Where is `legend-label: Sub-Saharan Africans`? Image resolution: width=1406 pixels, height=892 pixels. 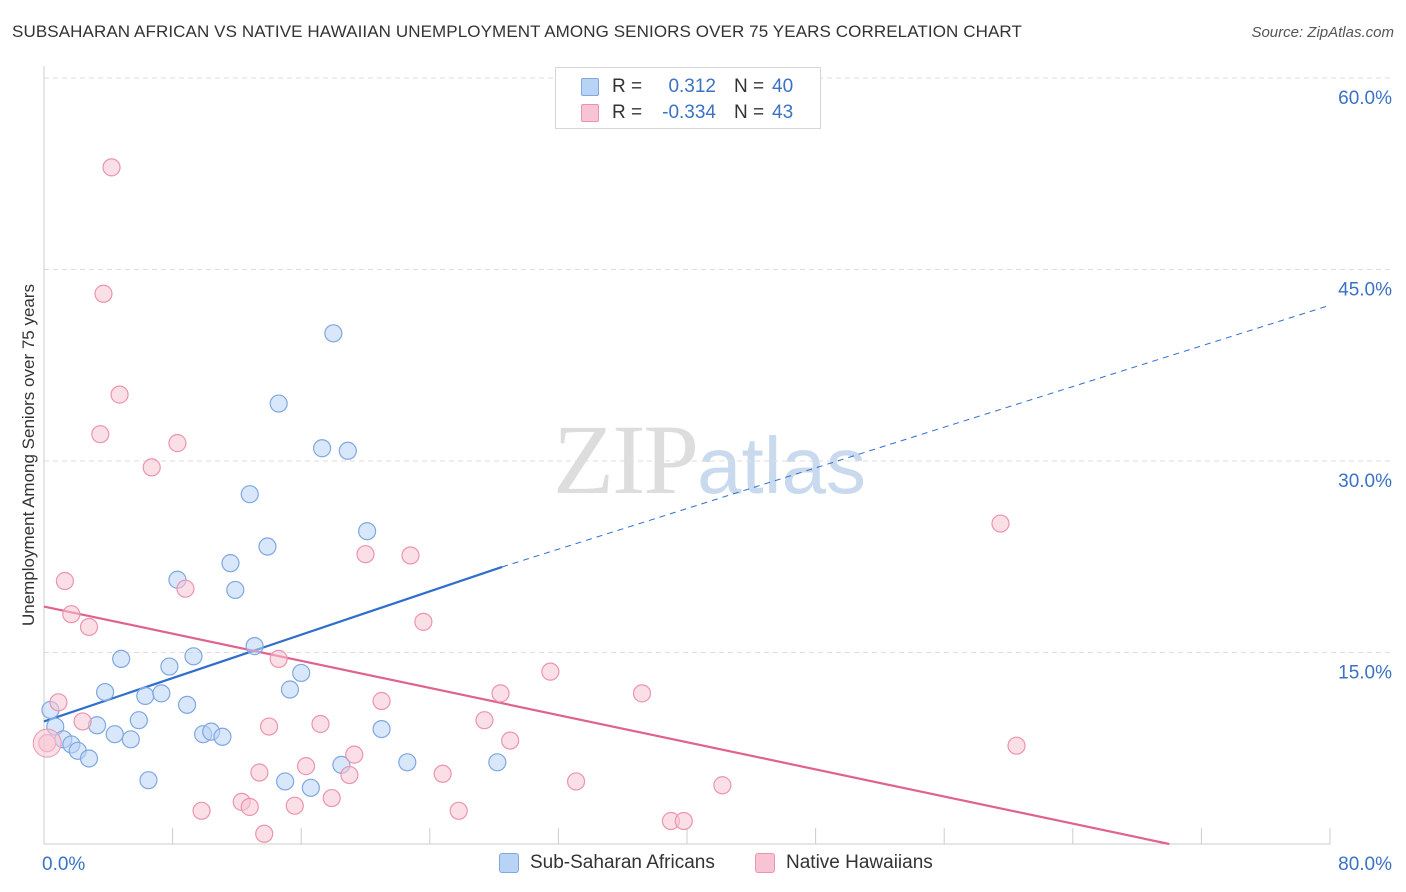 legend-label: Sub-Saharan Africans is located at coordinates (622, 862).